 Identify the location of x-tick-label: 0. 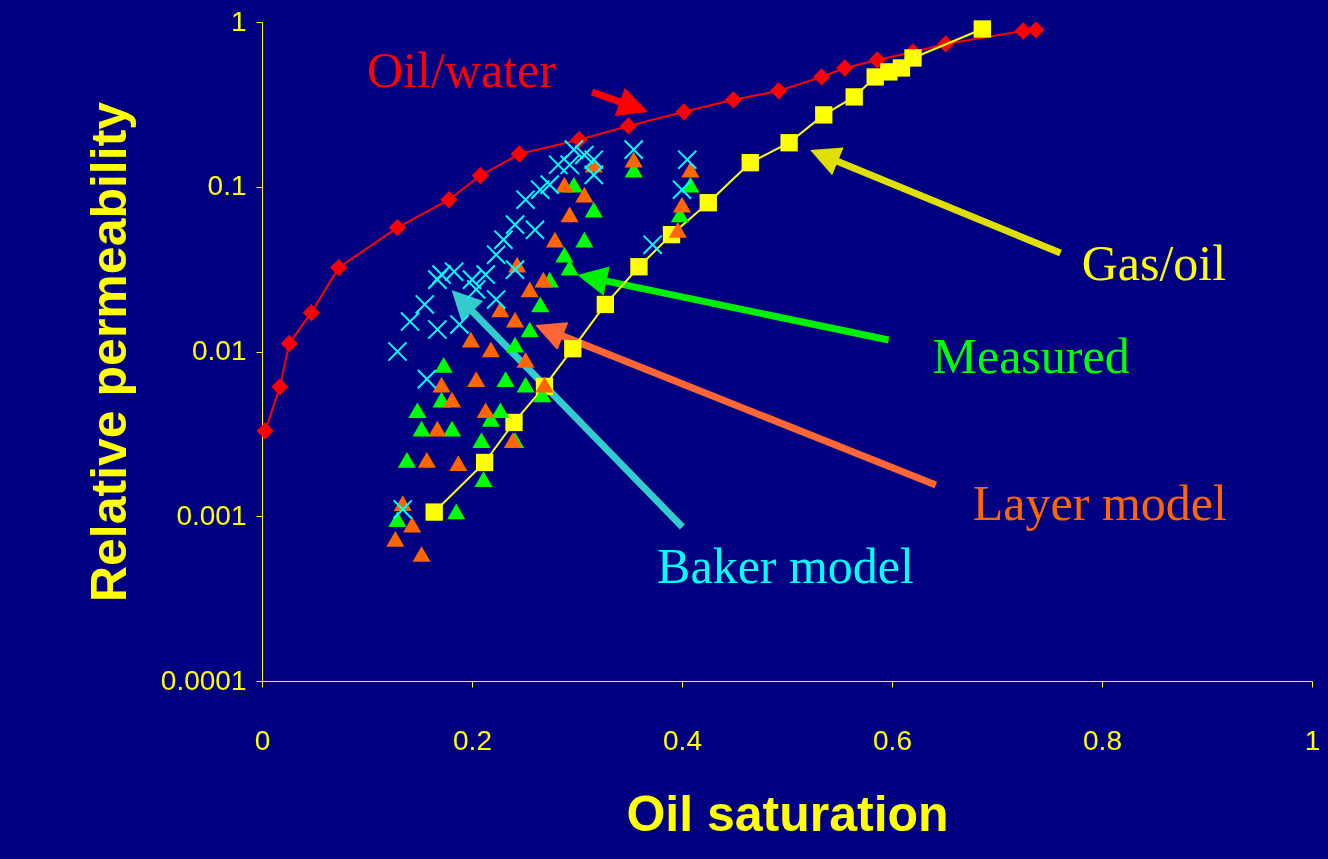
(262, 740).